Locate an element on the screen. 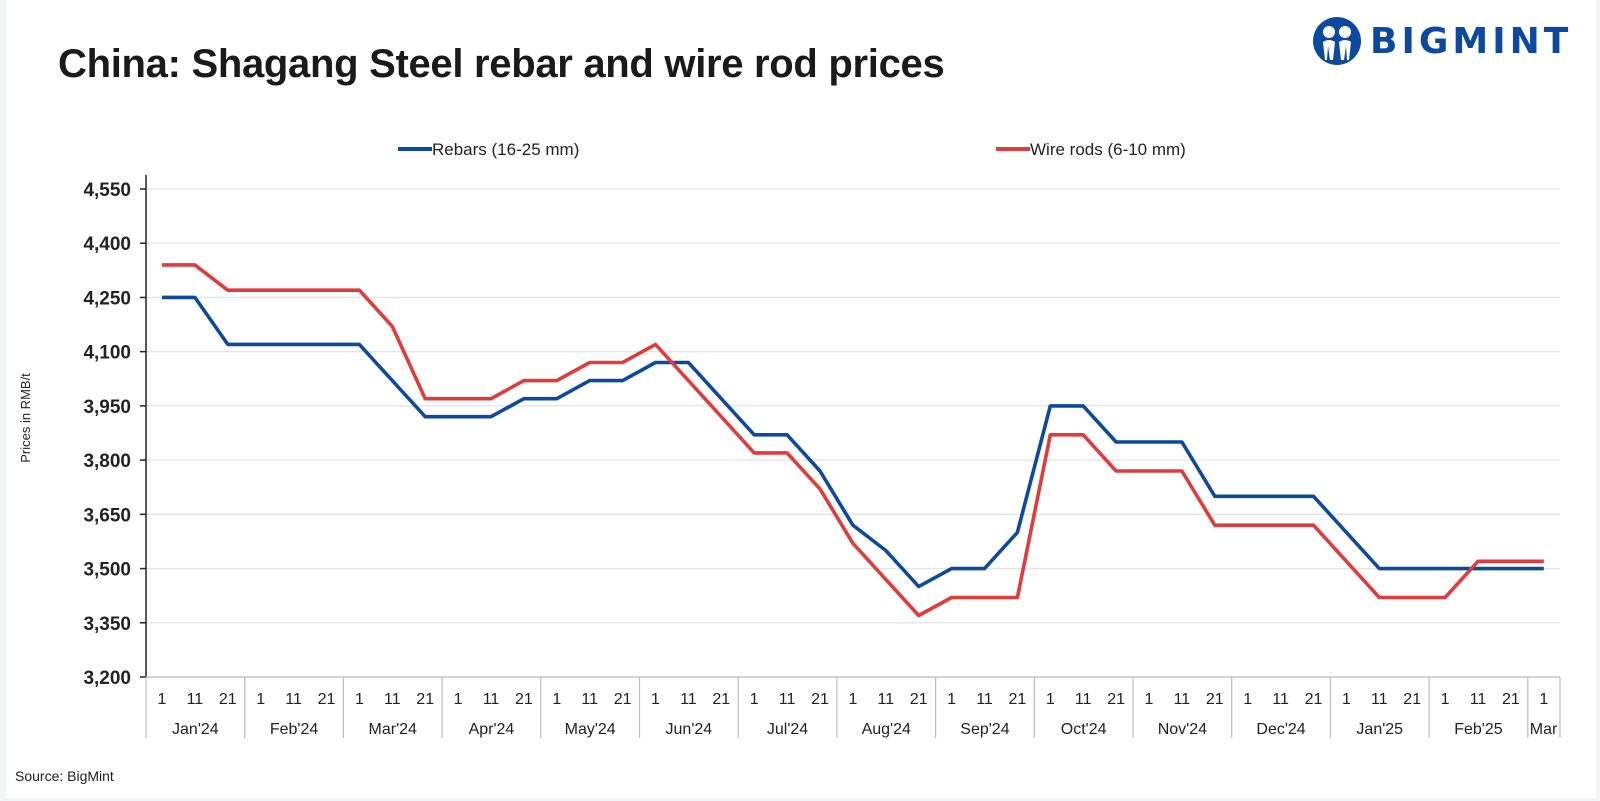 This screenshot has width=1600, height=801. y-axis-label: Prices in RMB/t is located at coordinates (25, 418).